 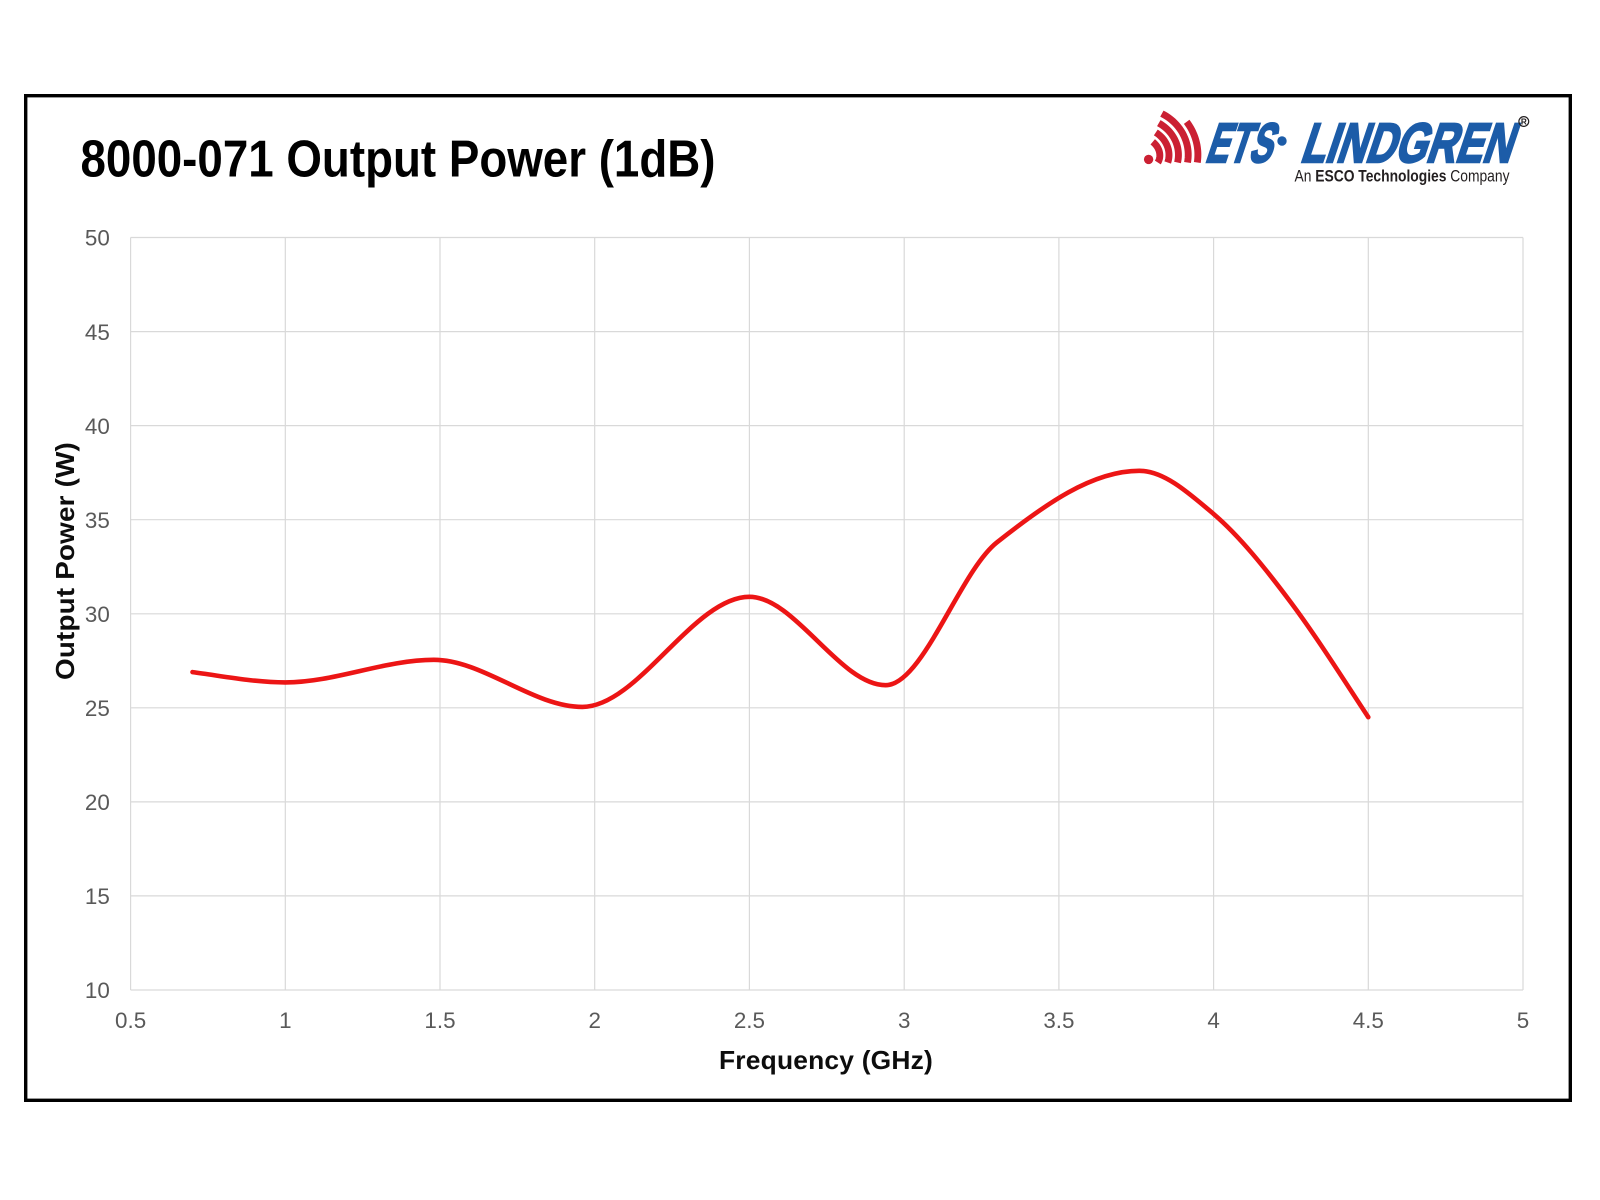 What do you see at coordinates (97, 708) in the screenshot?
I see `svg-text: 25` at bounding box center [97, 708].